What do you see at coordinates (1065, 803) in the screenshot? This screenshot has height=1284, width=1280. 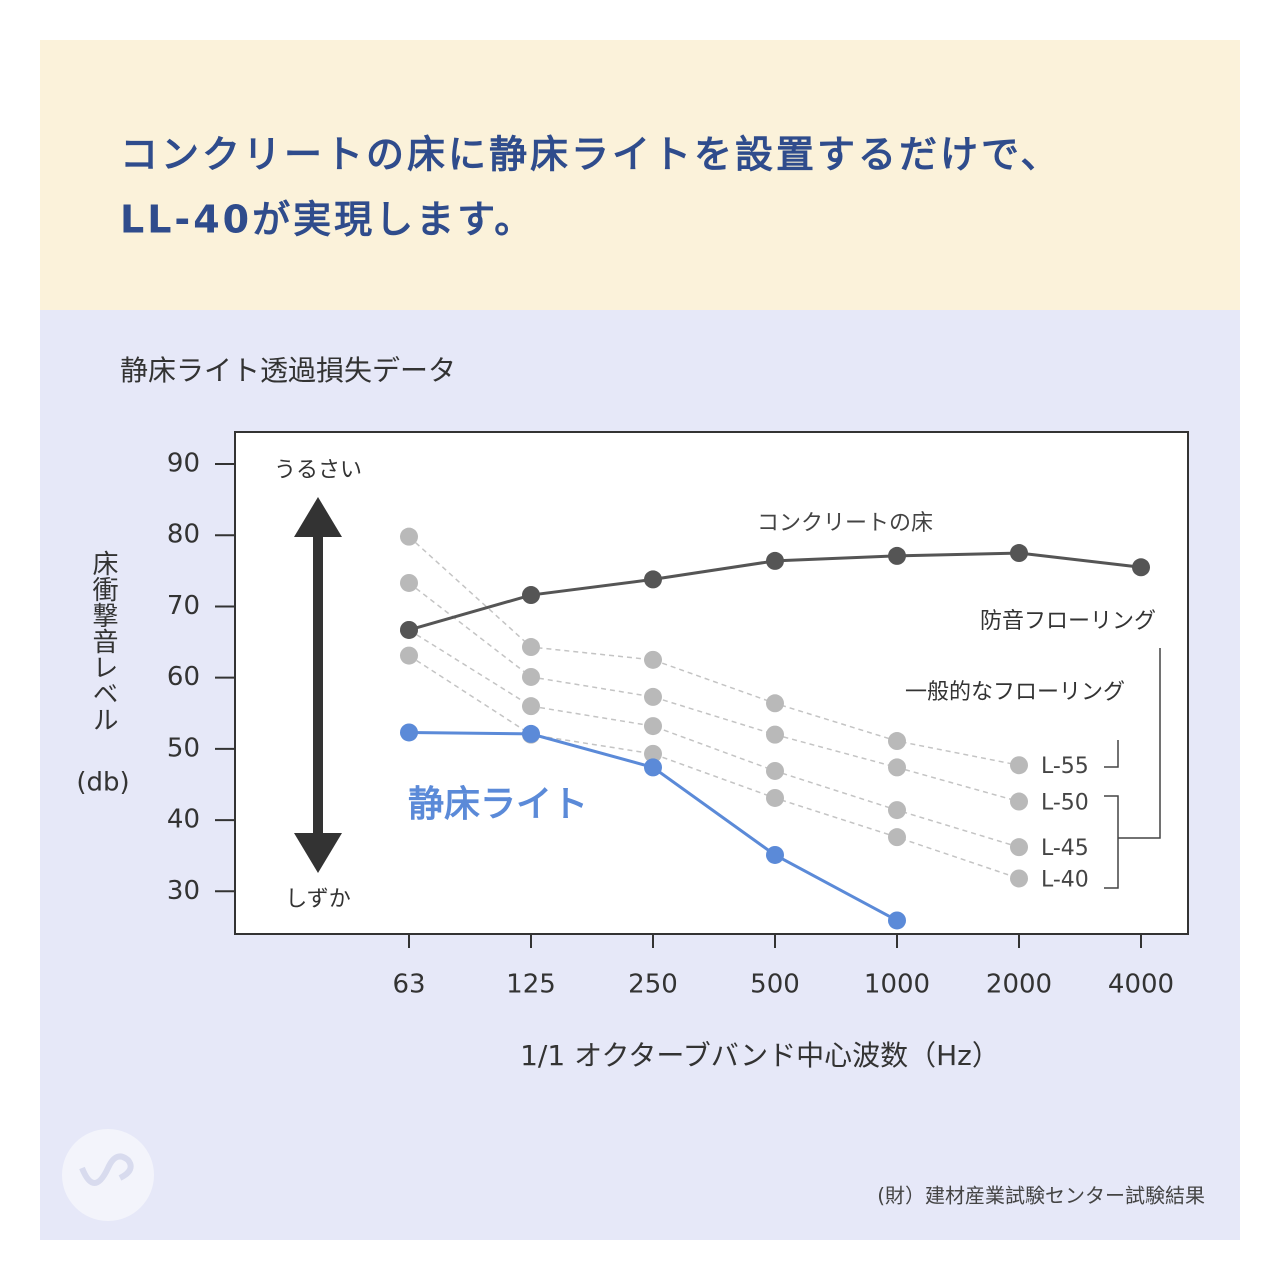 I see `series-label: L-50` at bounding box center [1065, 803].